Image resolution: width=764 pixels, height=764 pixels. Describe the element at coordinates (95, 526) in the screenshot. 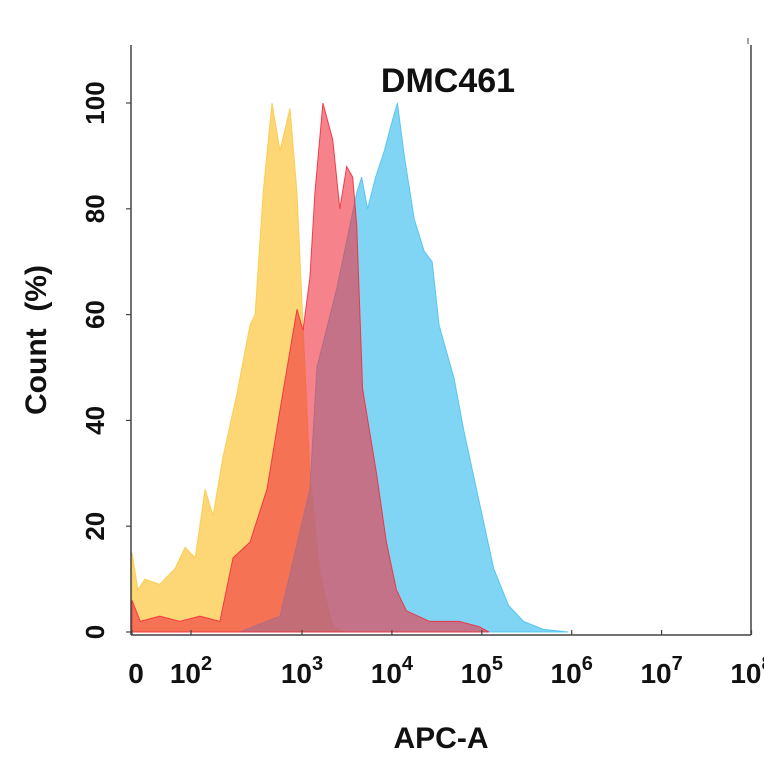

I see `y-tick-label: 20` at that location.